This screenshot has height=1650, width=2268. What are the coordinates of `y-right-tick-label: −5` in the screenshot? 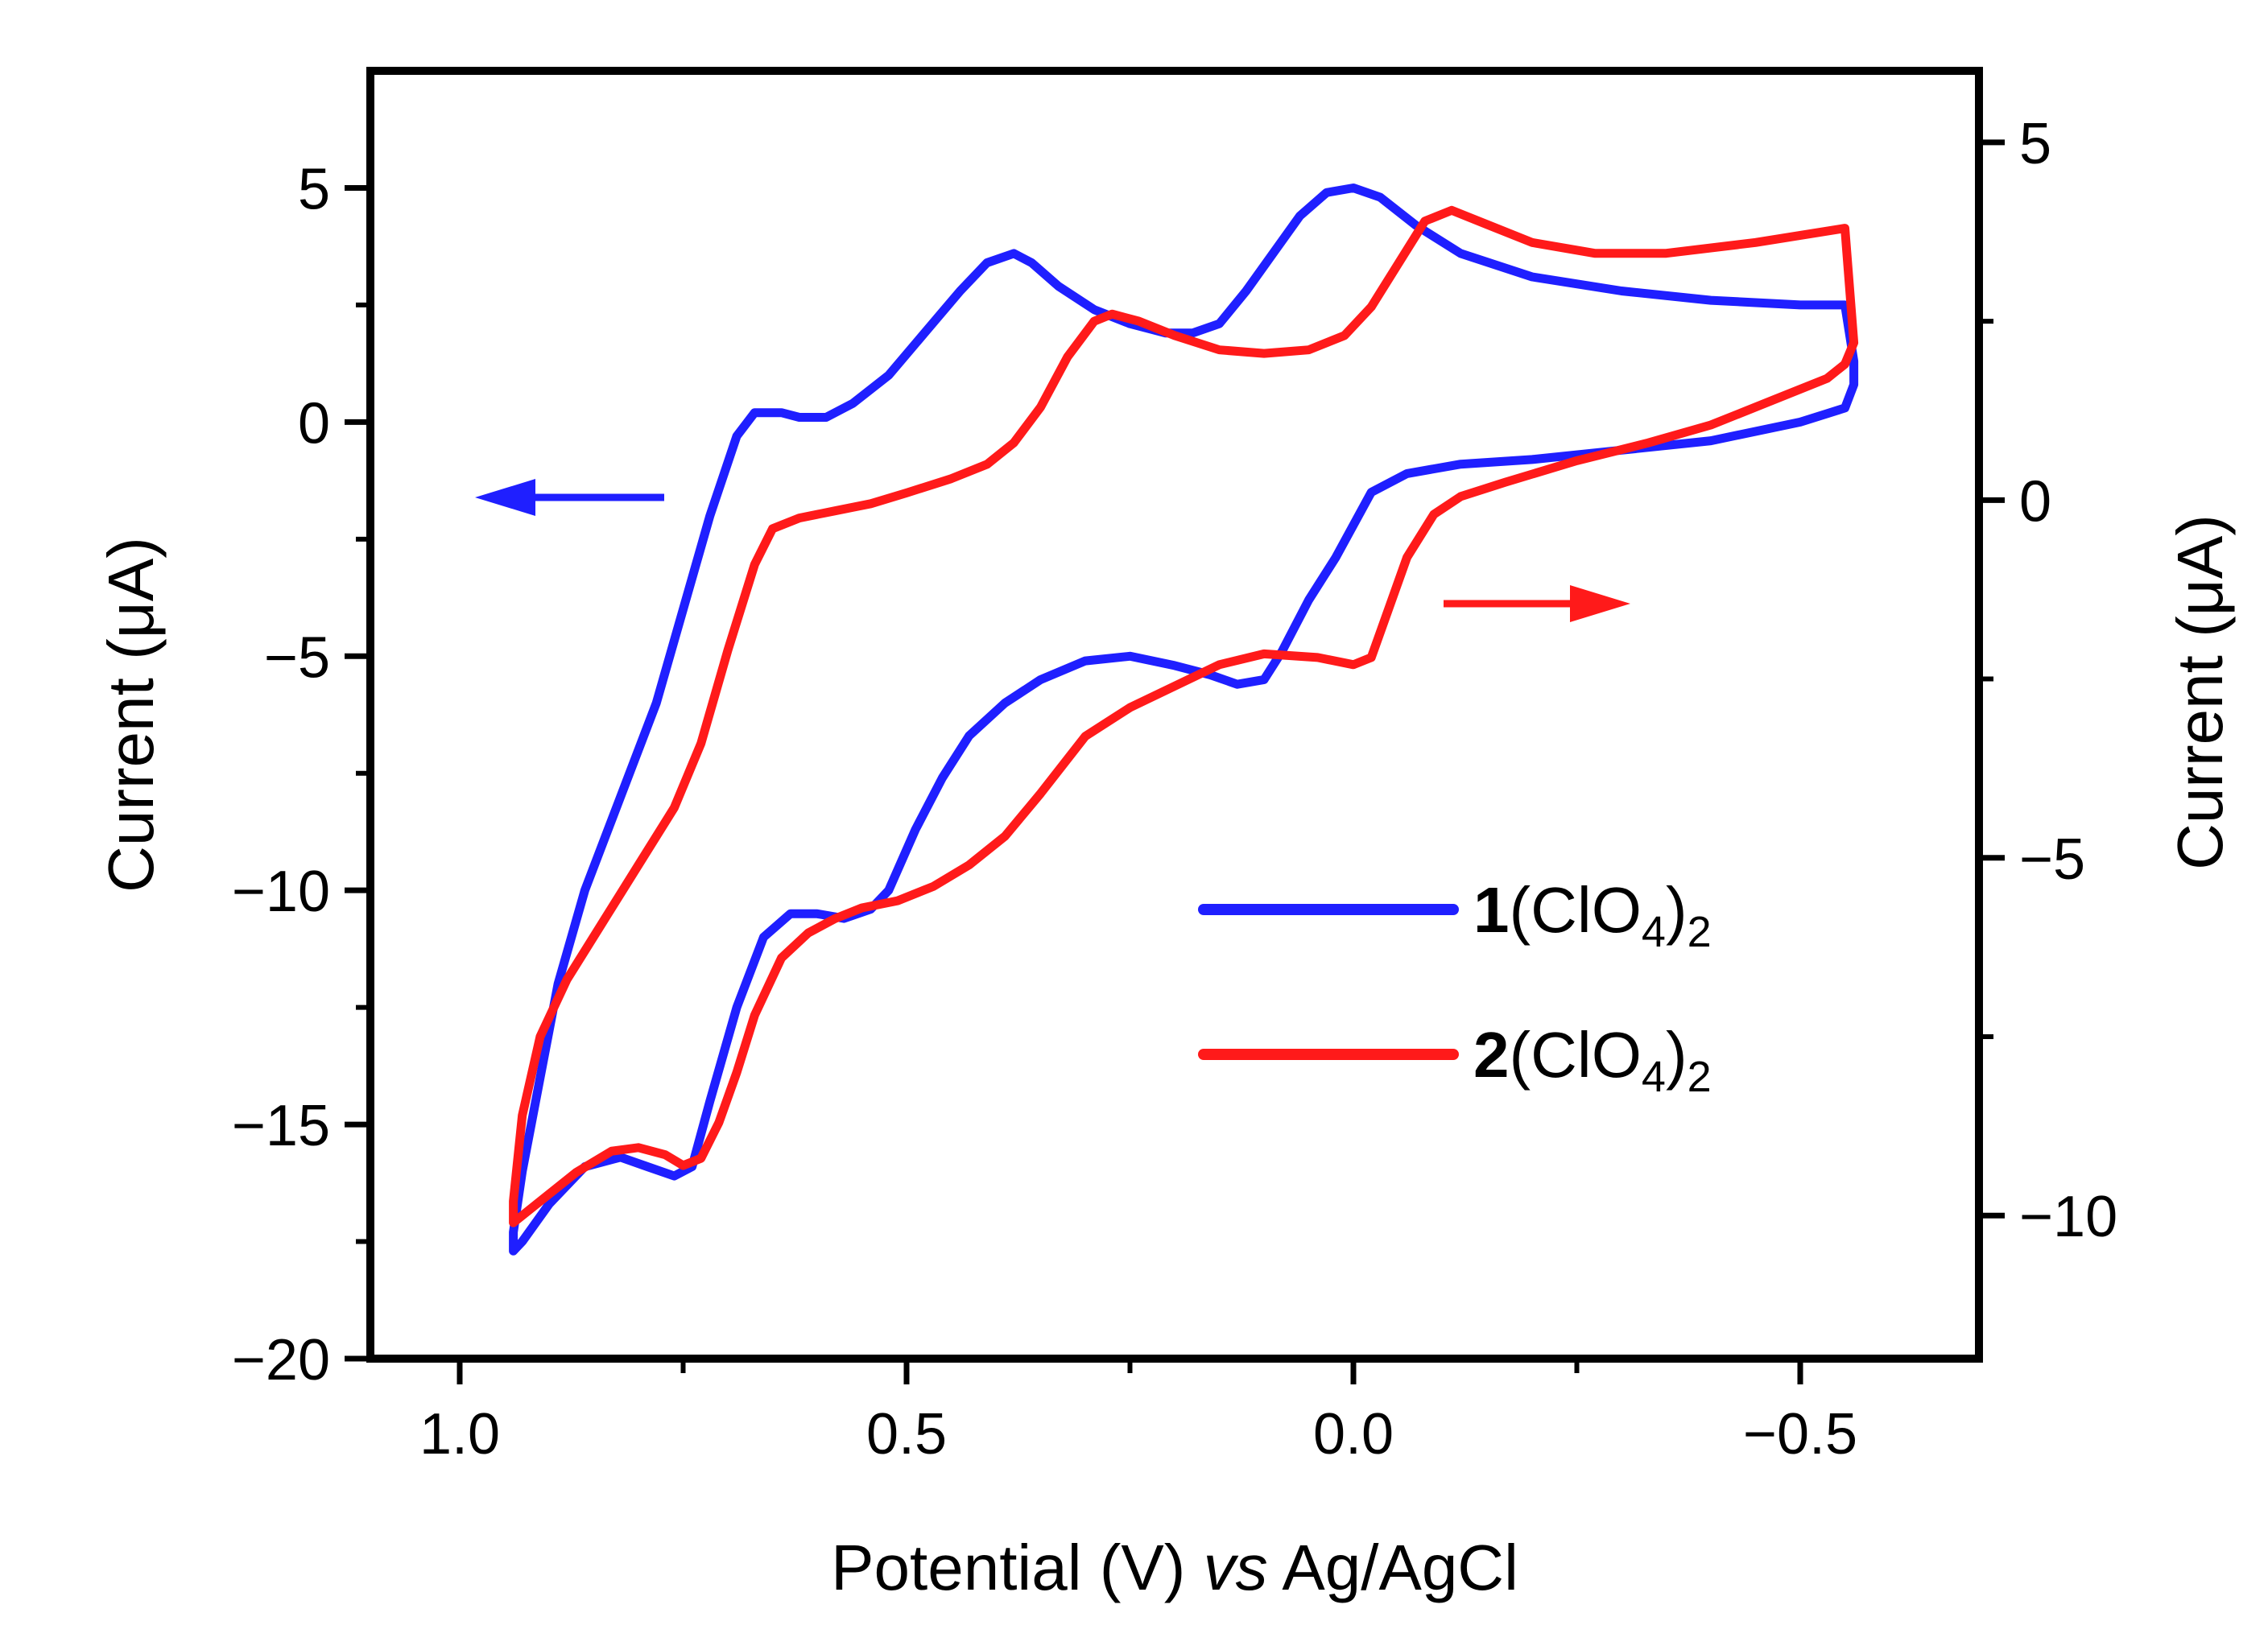 It's located at (2052, 859).